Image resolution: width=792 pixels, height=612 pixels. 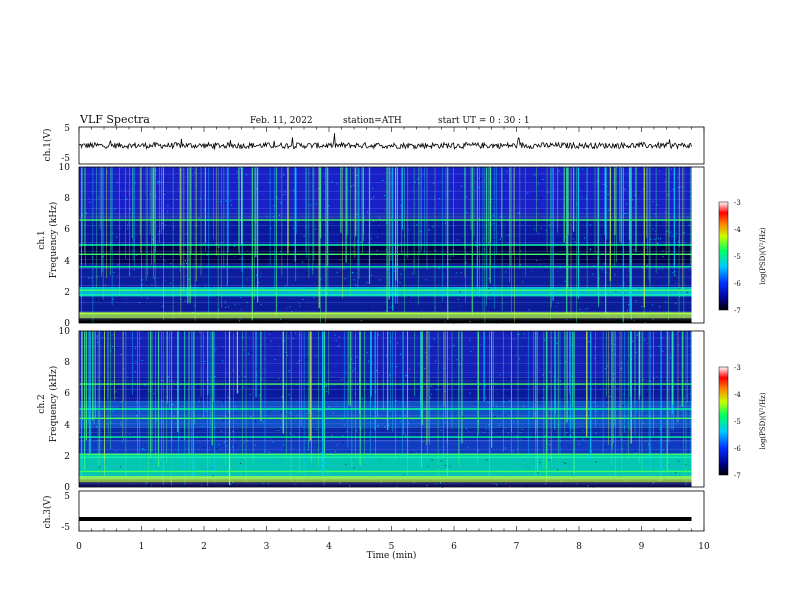 I want to click on ch2-colorbar-gradient, so click(x=723, y=421).